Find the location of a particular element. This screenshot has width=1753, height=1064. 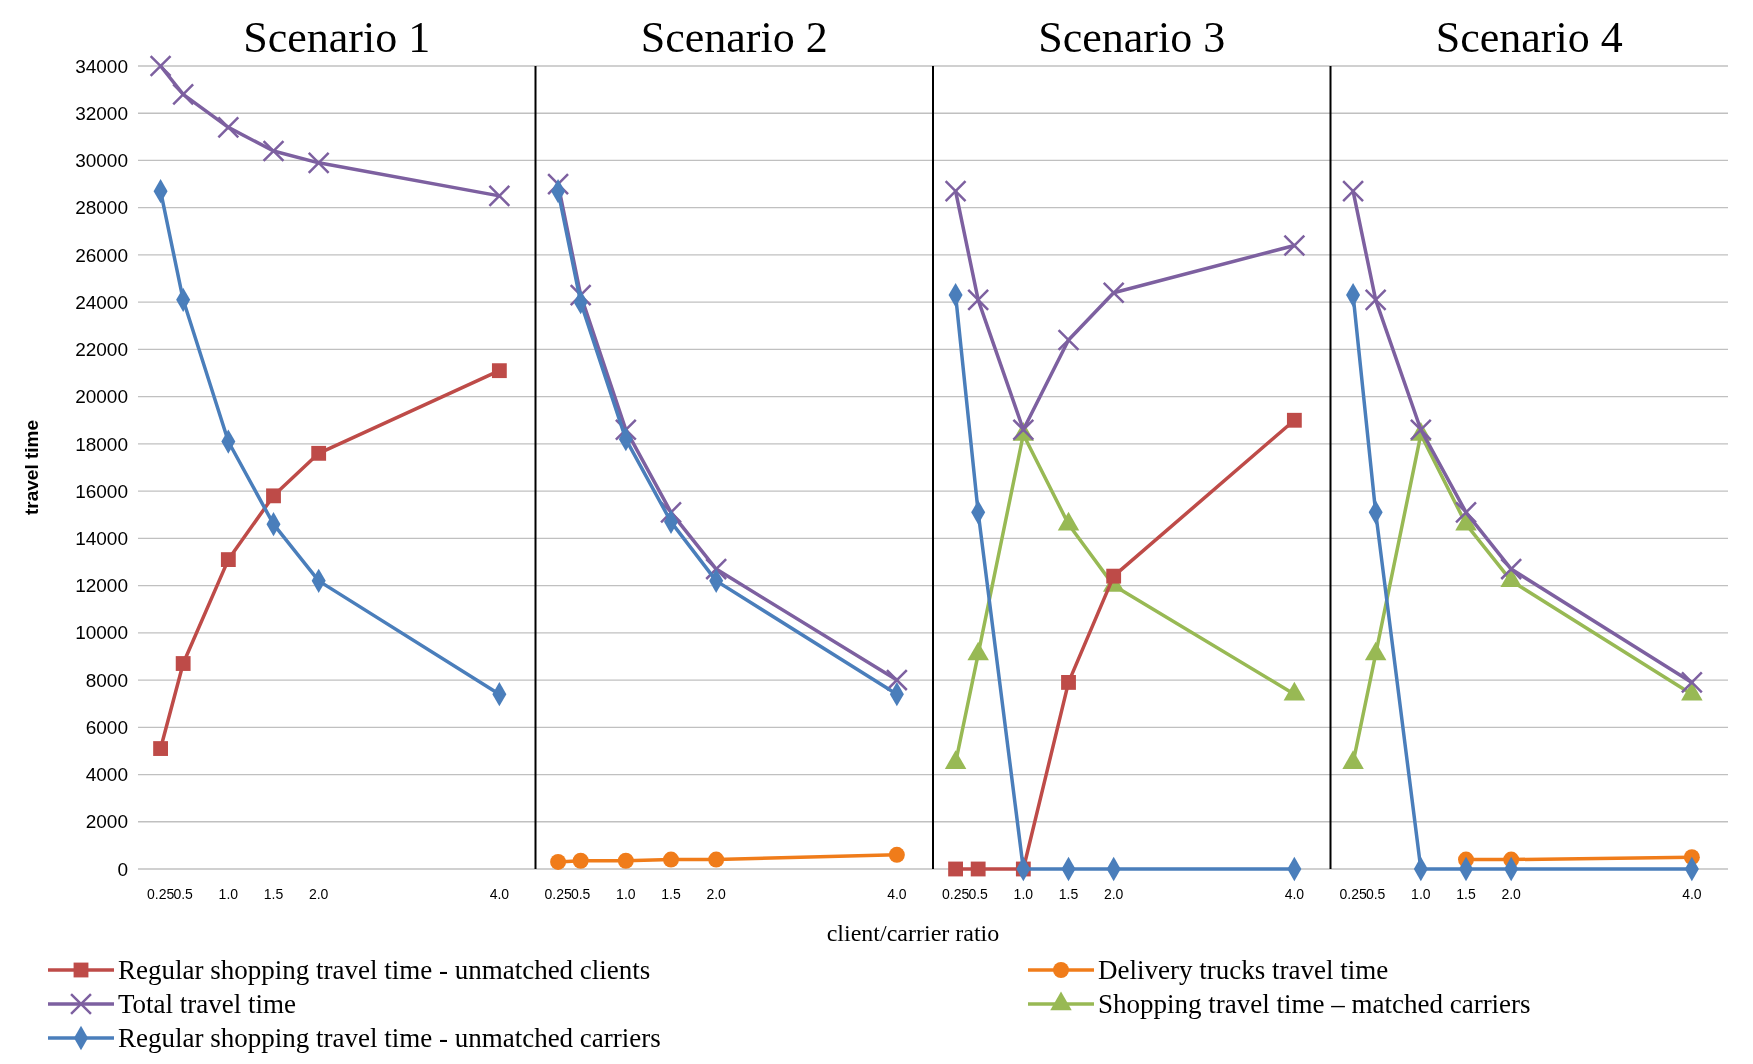

chart-title: Scenario 1 is located at coordinates (337, 37).